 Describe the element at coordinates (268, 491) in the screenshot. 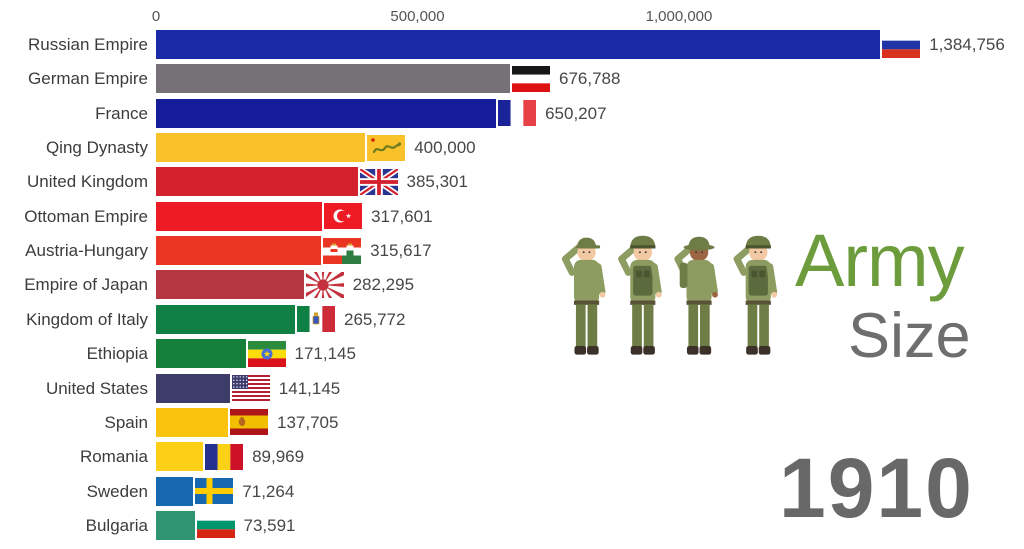

I see `value-label-sweden: 71,264` at that location.